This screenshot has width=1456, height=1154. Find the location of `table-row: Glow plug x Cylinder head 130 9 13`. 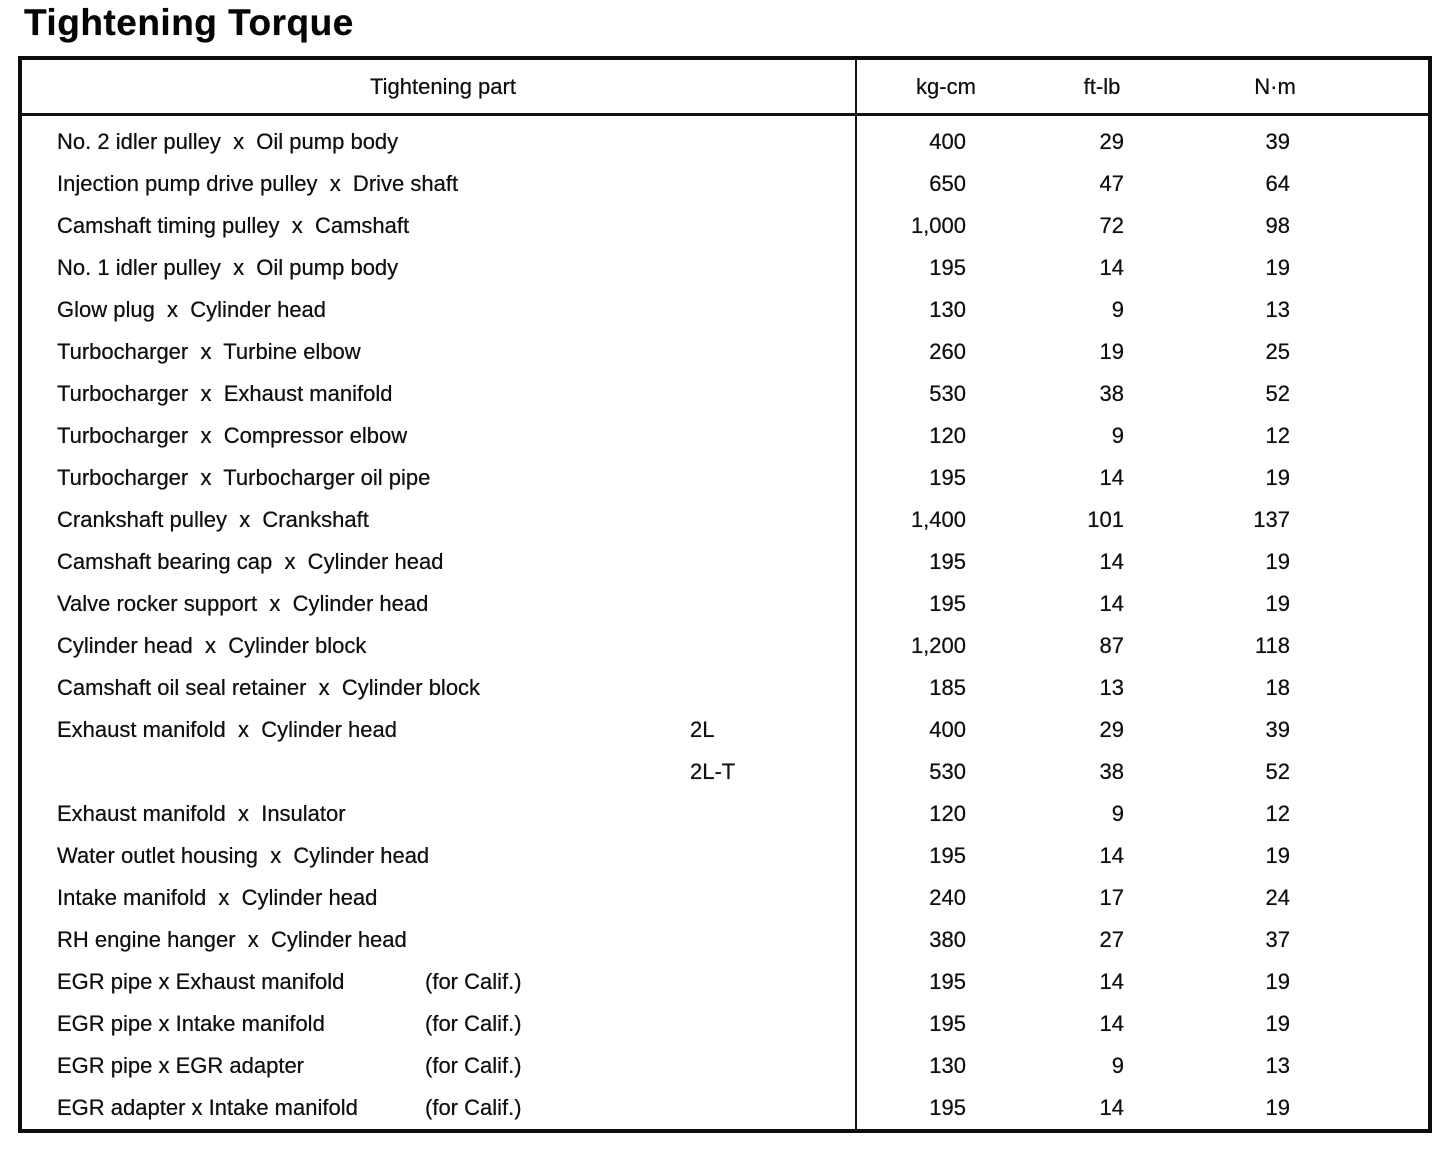

table-row: Glow plug x Cylinder head 130 9 13 is located at coordinates (725, 310).